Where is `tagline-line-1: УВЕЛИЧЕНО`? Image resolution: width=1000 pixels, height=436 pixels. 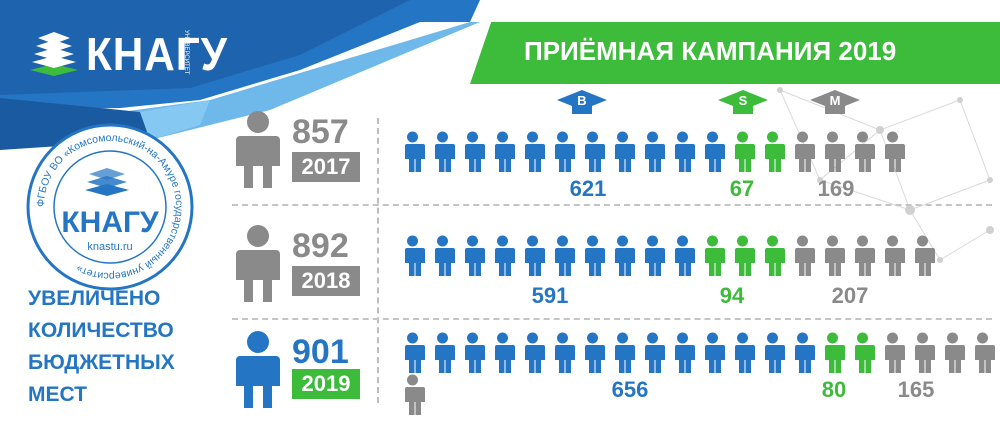 tagline-line-1: УВЕЛИЧЕНО is located at coordinates (94, 298).